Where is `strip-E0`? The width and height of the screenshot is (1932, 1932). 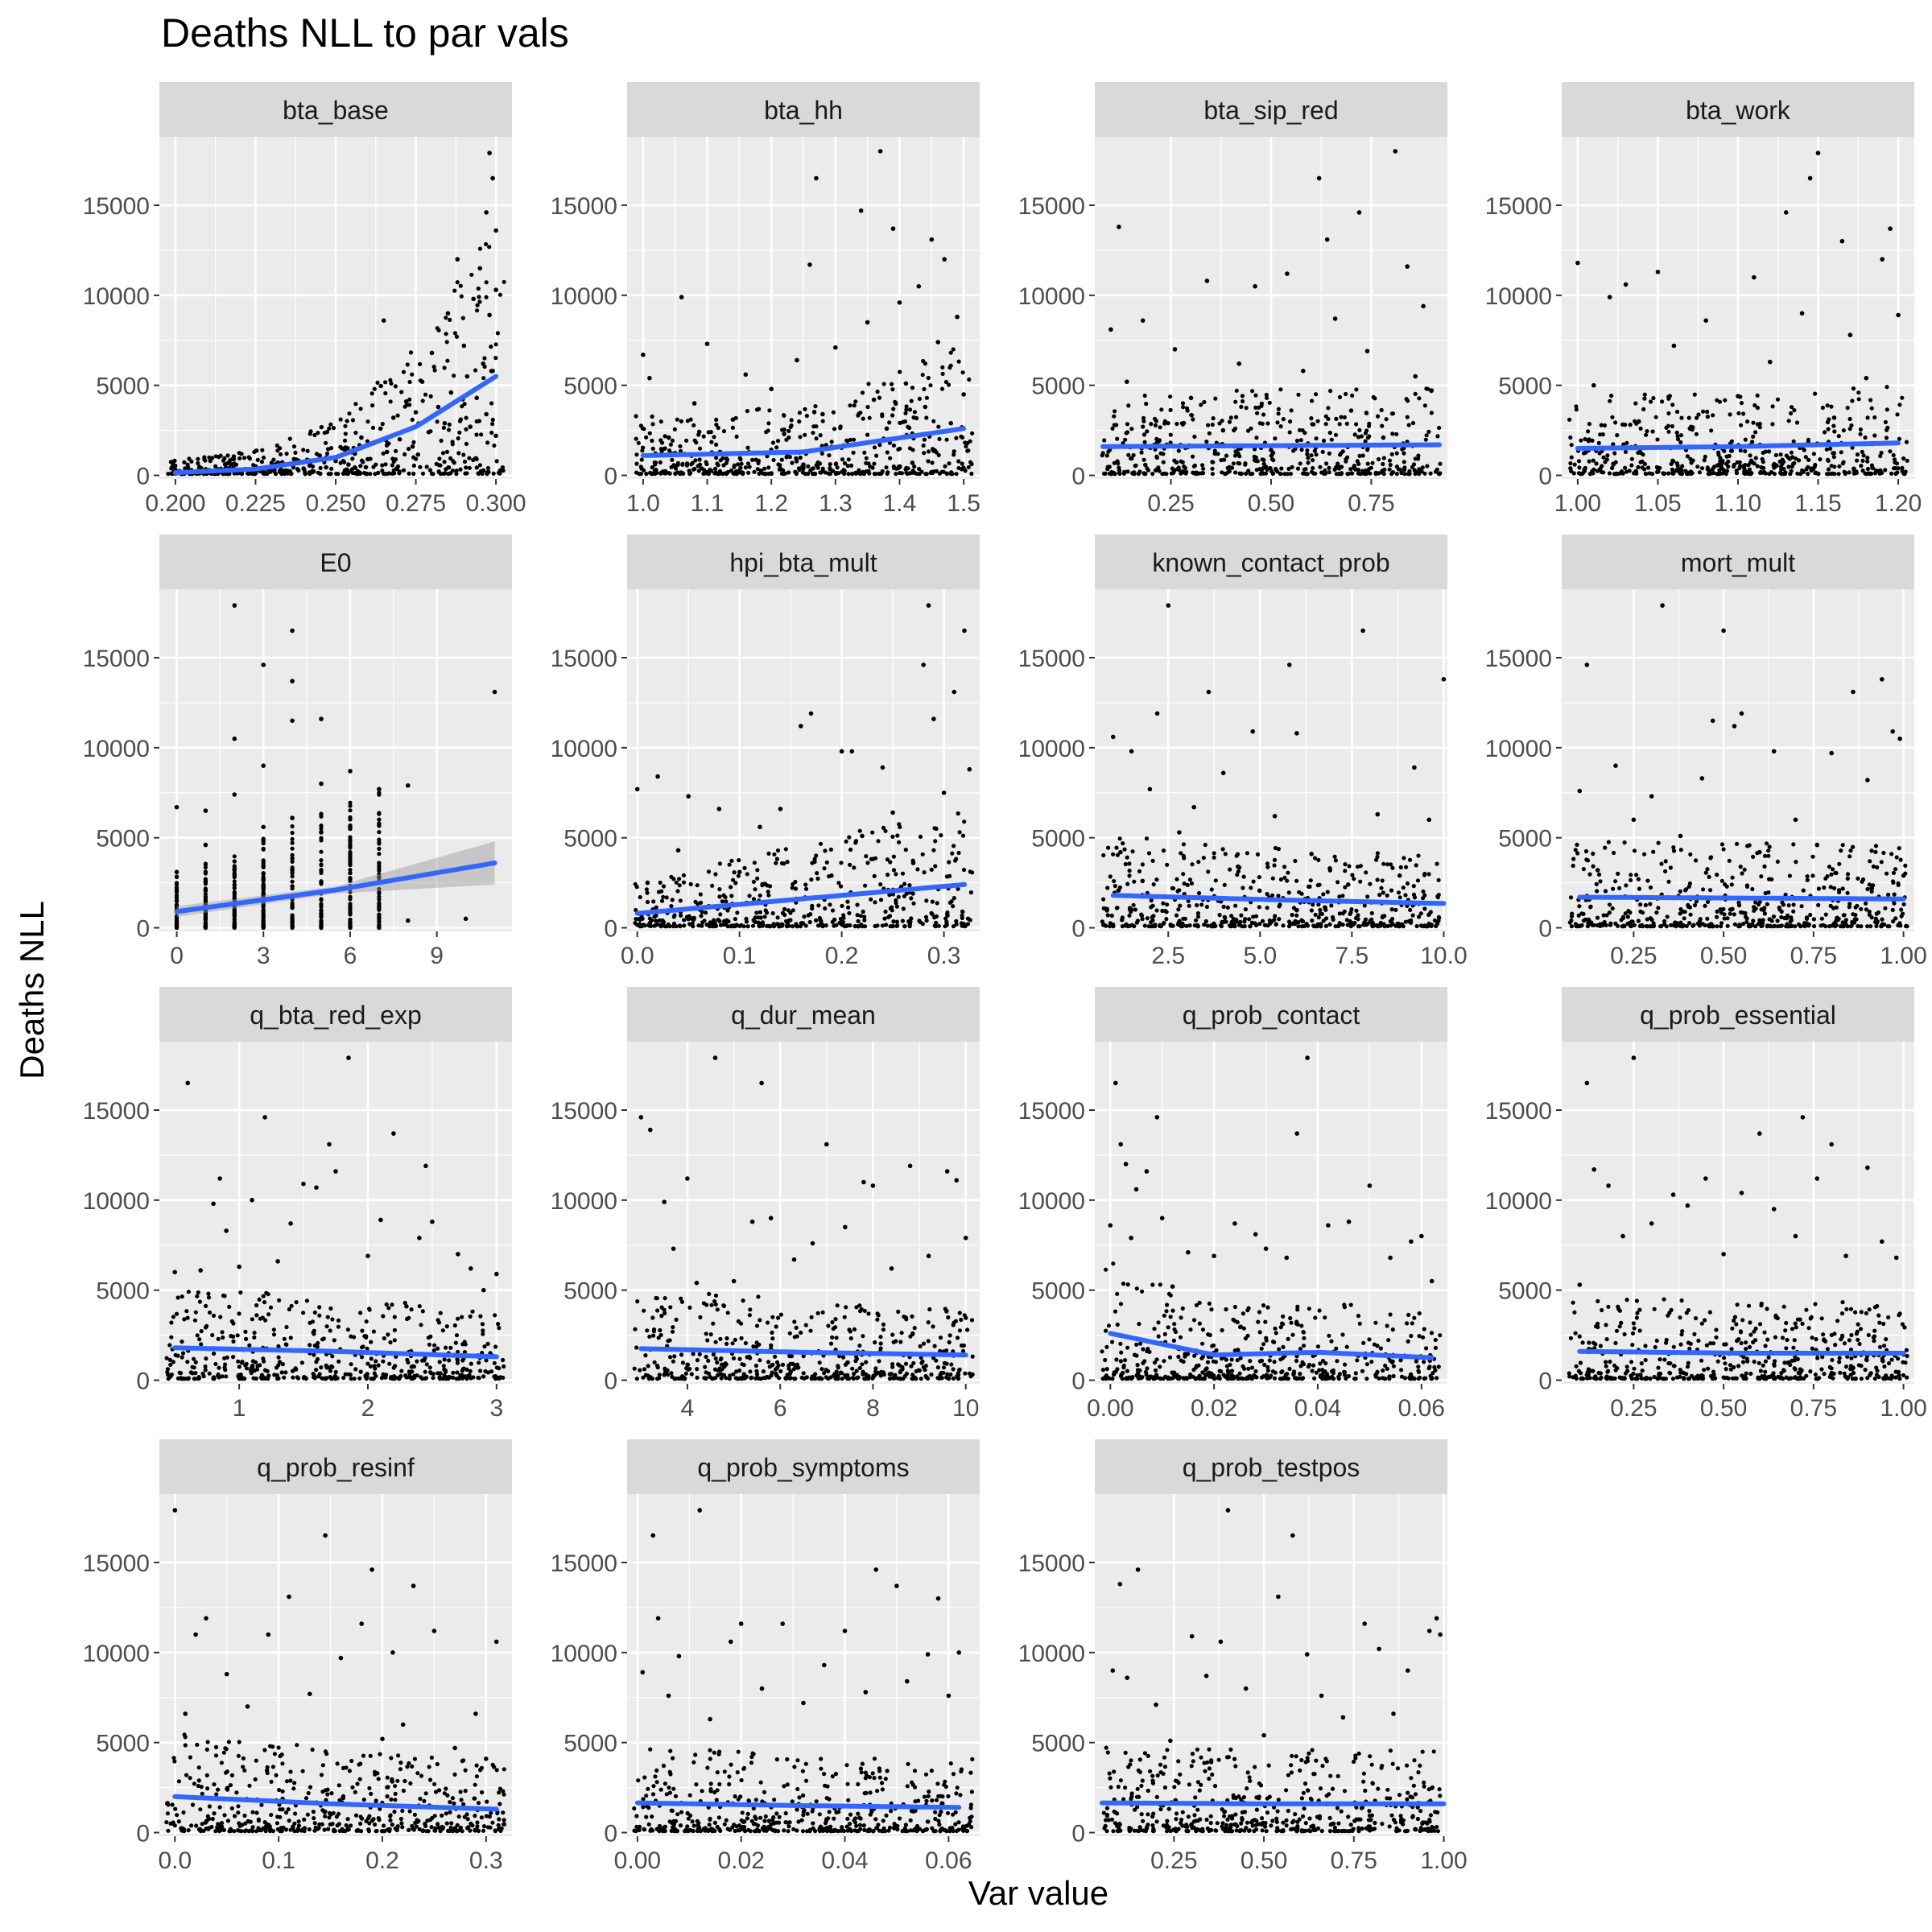 strip-E0 is located at coordinates (335, 562).